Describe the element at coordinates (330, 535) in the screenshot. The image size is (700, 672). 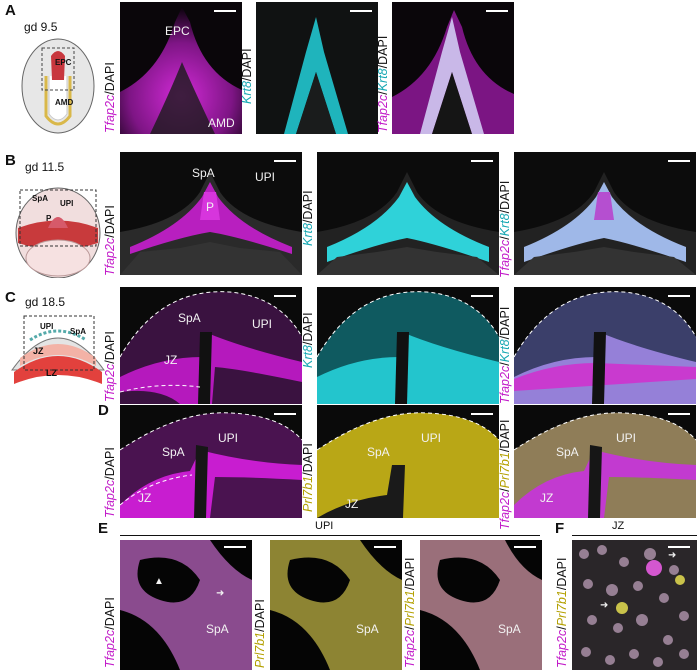
I see `section-divider-e` at that location.